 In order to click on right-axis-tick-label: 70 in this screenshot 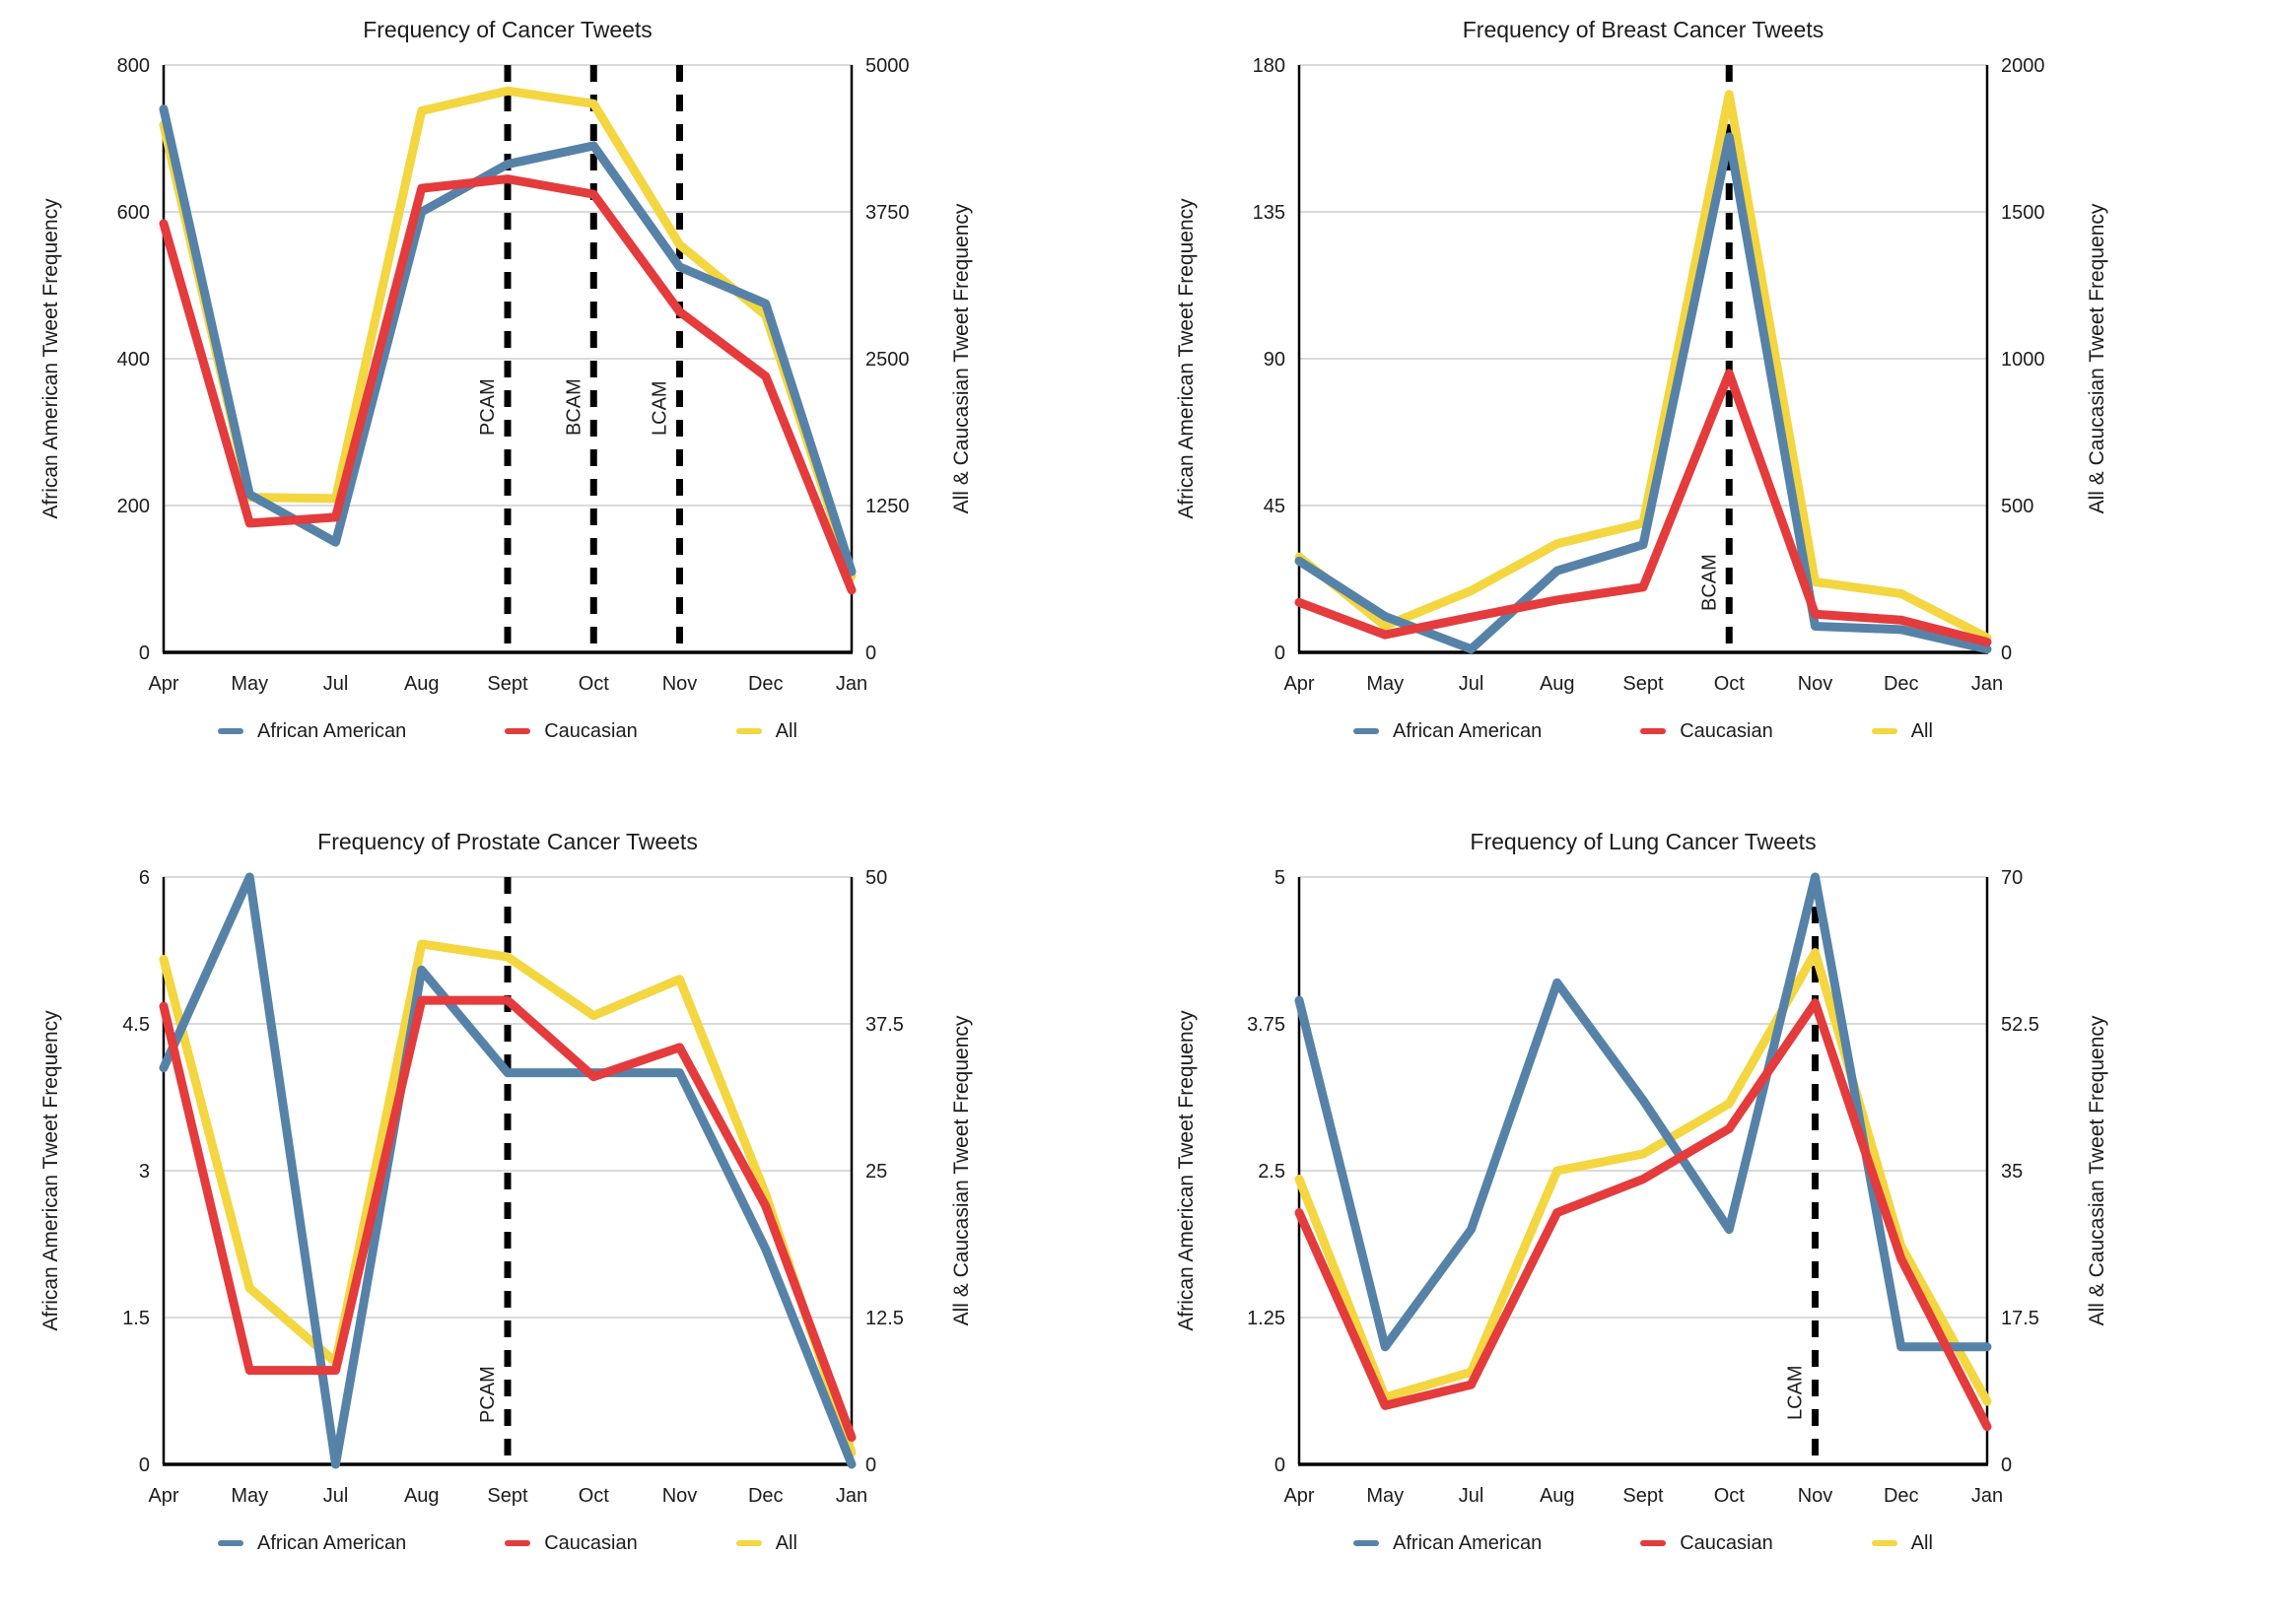, I will do `click(2012, 878)`.